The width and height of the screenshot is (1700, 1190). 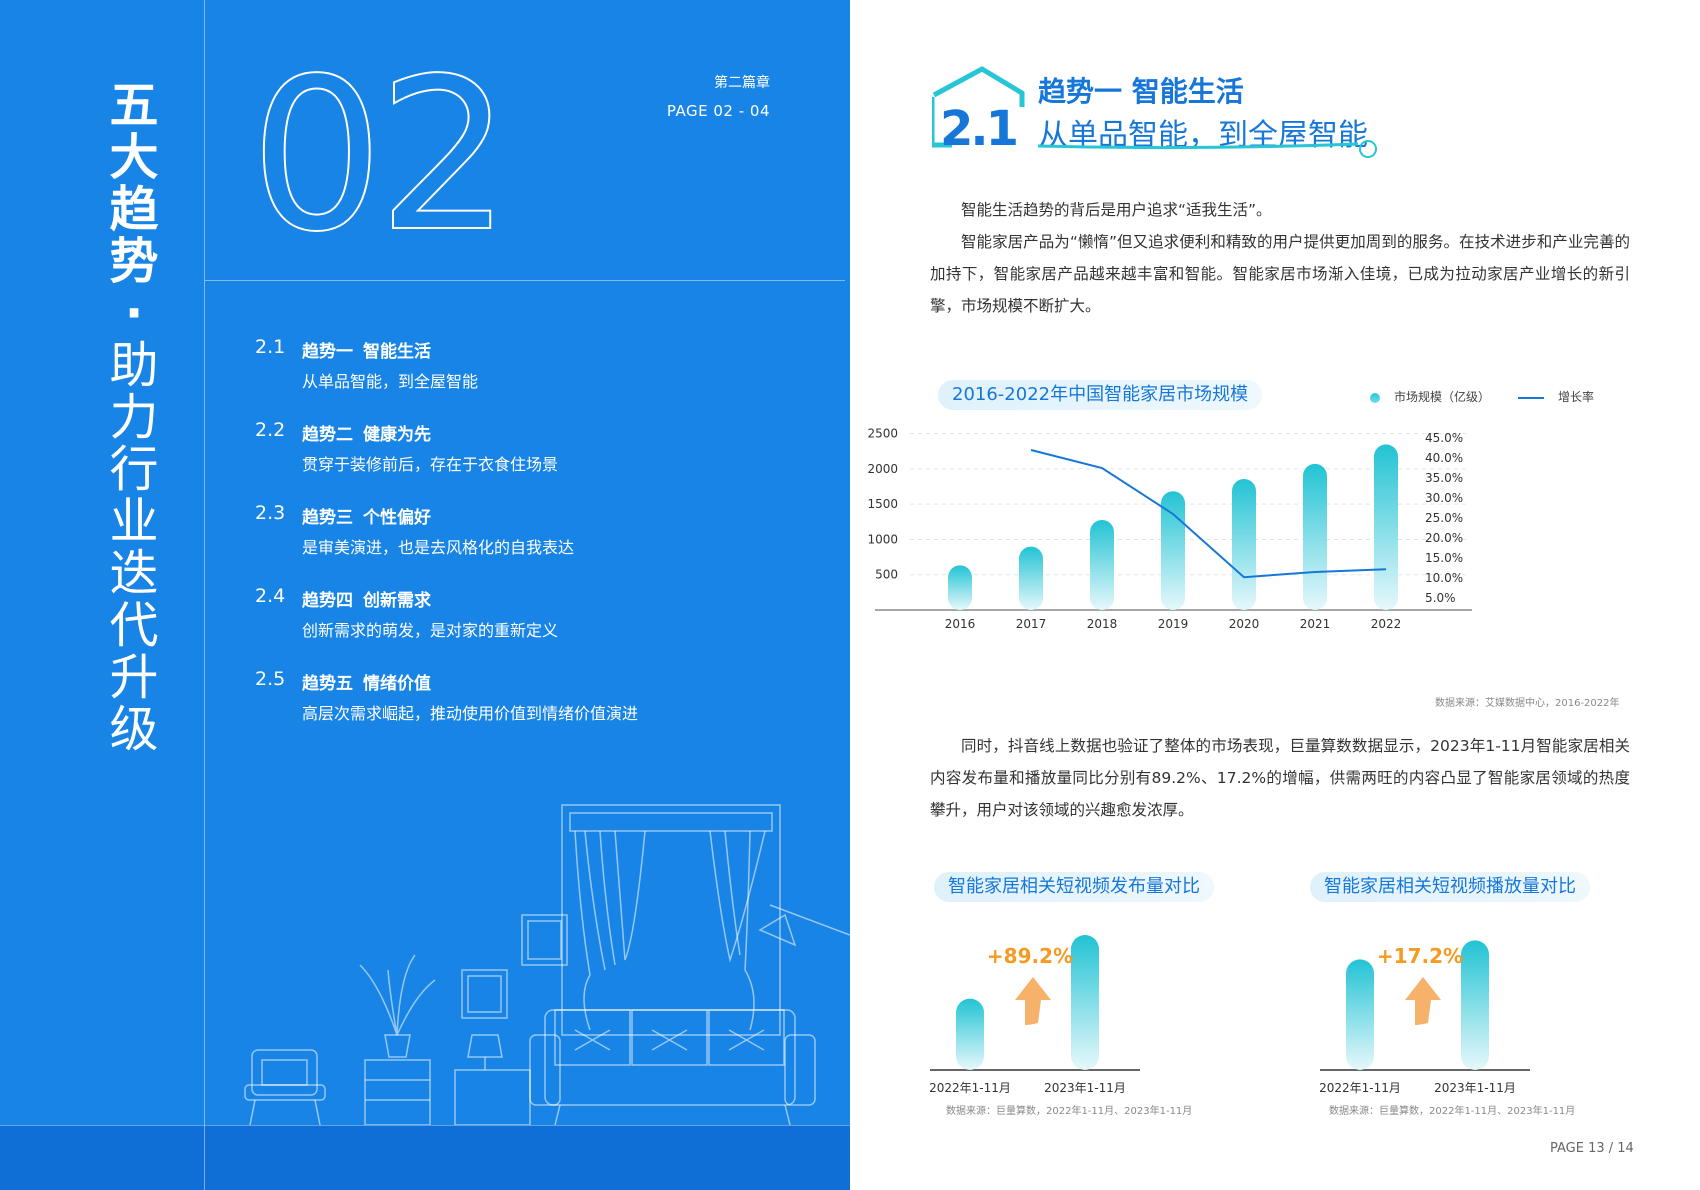 What do you see at coordinates (270, 596) in the screenshot?
I see `toc-num: 2.4` at bounding box center [270, 596].